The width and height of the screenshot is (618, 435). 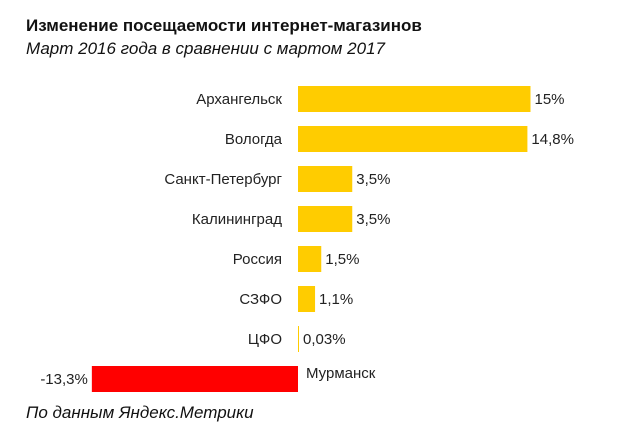 I want to click on category-label-мурманск: Мурманск, so click(x=341, y=373).